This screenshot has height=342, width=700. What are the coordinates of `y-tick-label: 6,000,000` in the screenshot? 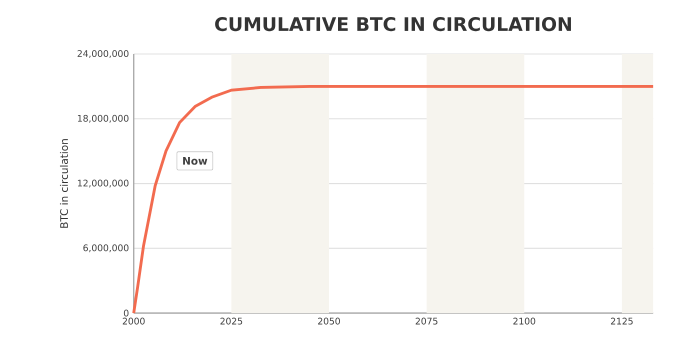 It's located at (105, 248).